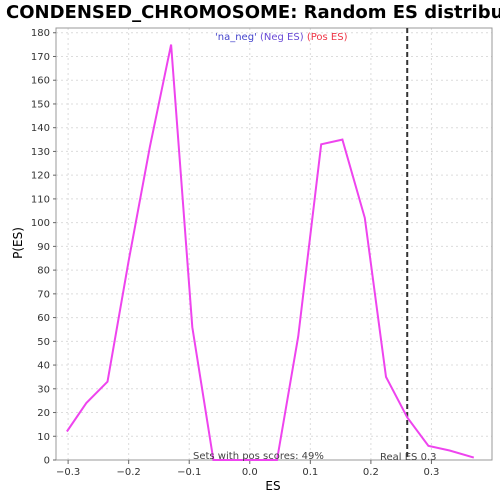 This screenshot has height=500, width=500. I want to click on y-tick-label: 80, so click(43, 271).